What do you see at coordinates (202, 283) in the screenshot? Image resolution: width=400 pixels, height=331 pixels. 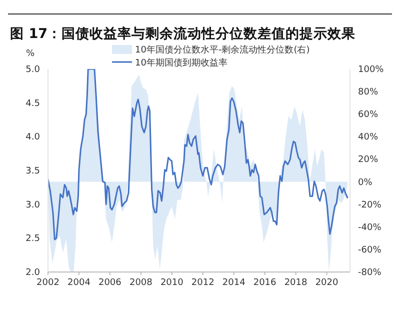 I see `x-tick-label: 2012` at bounding box center [202, 283].